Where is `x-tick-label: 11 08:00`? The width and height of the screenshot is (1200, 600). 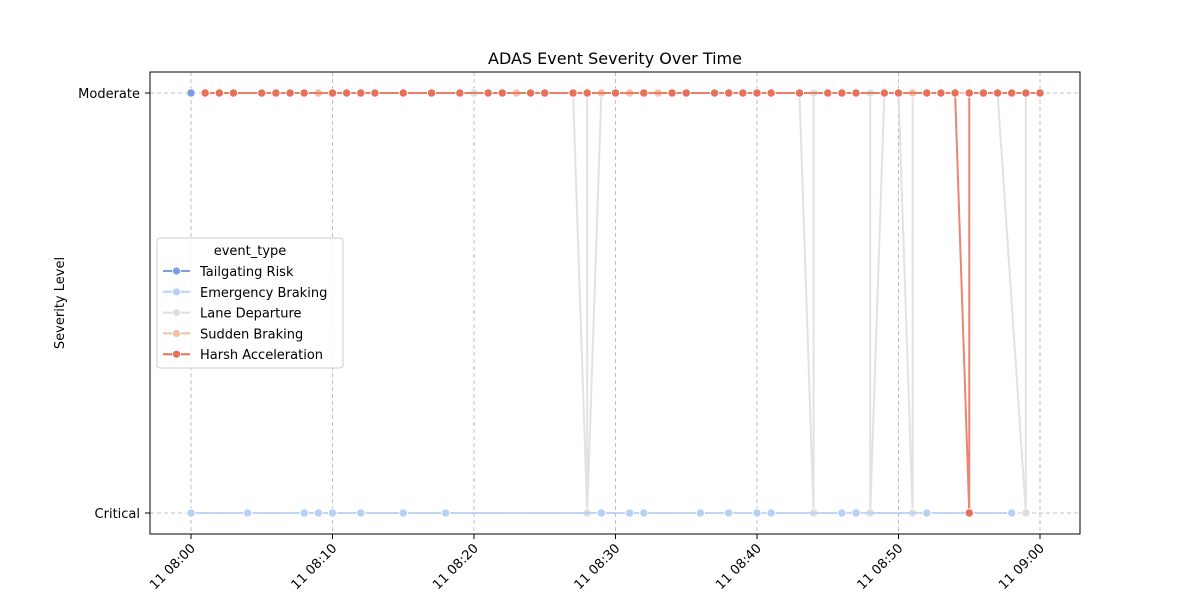 x-tick-label: 11 08:00 is located at coordinates (173, 567).